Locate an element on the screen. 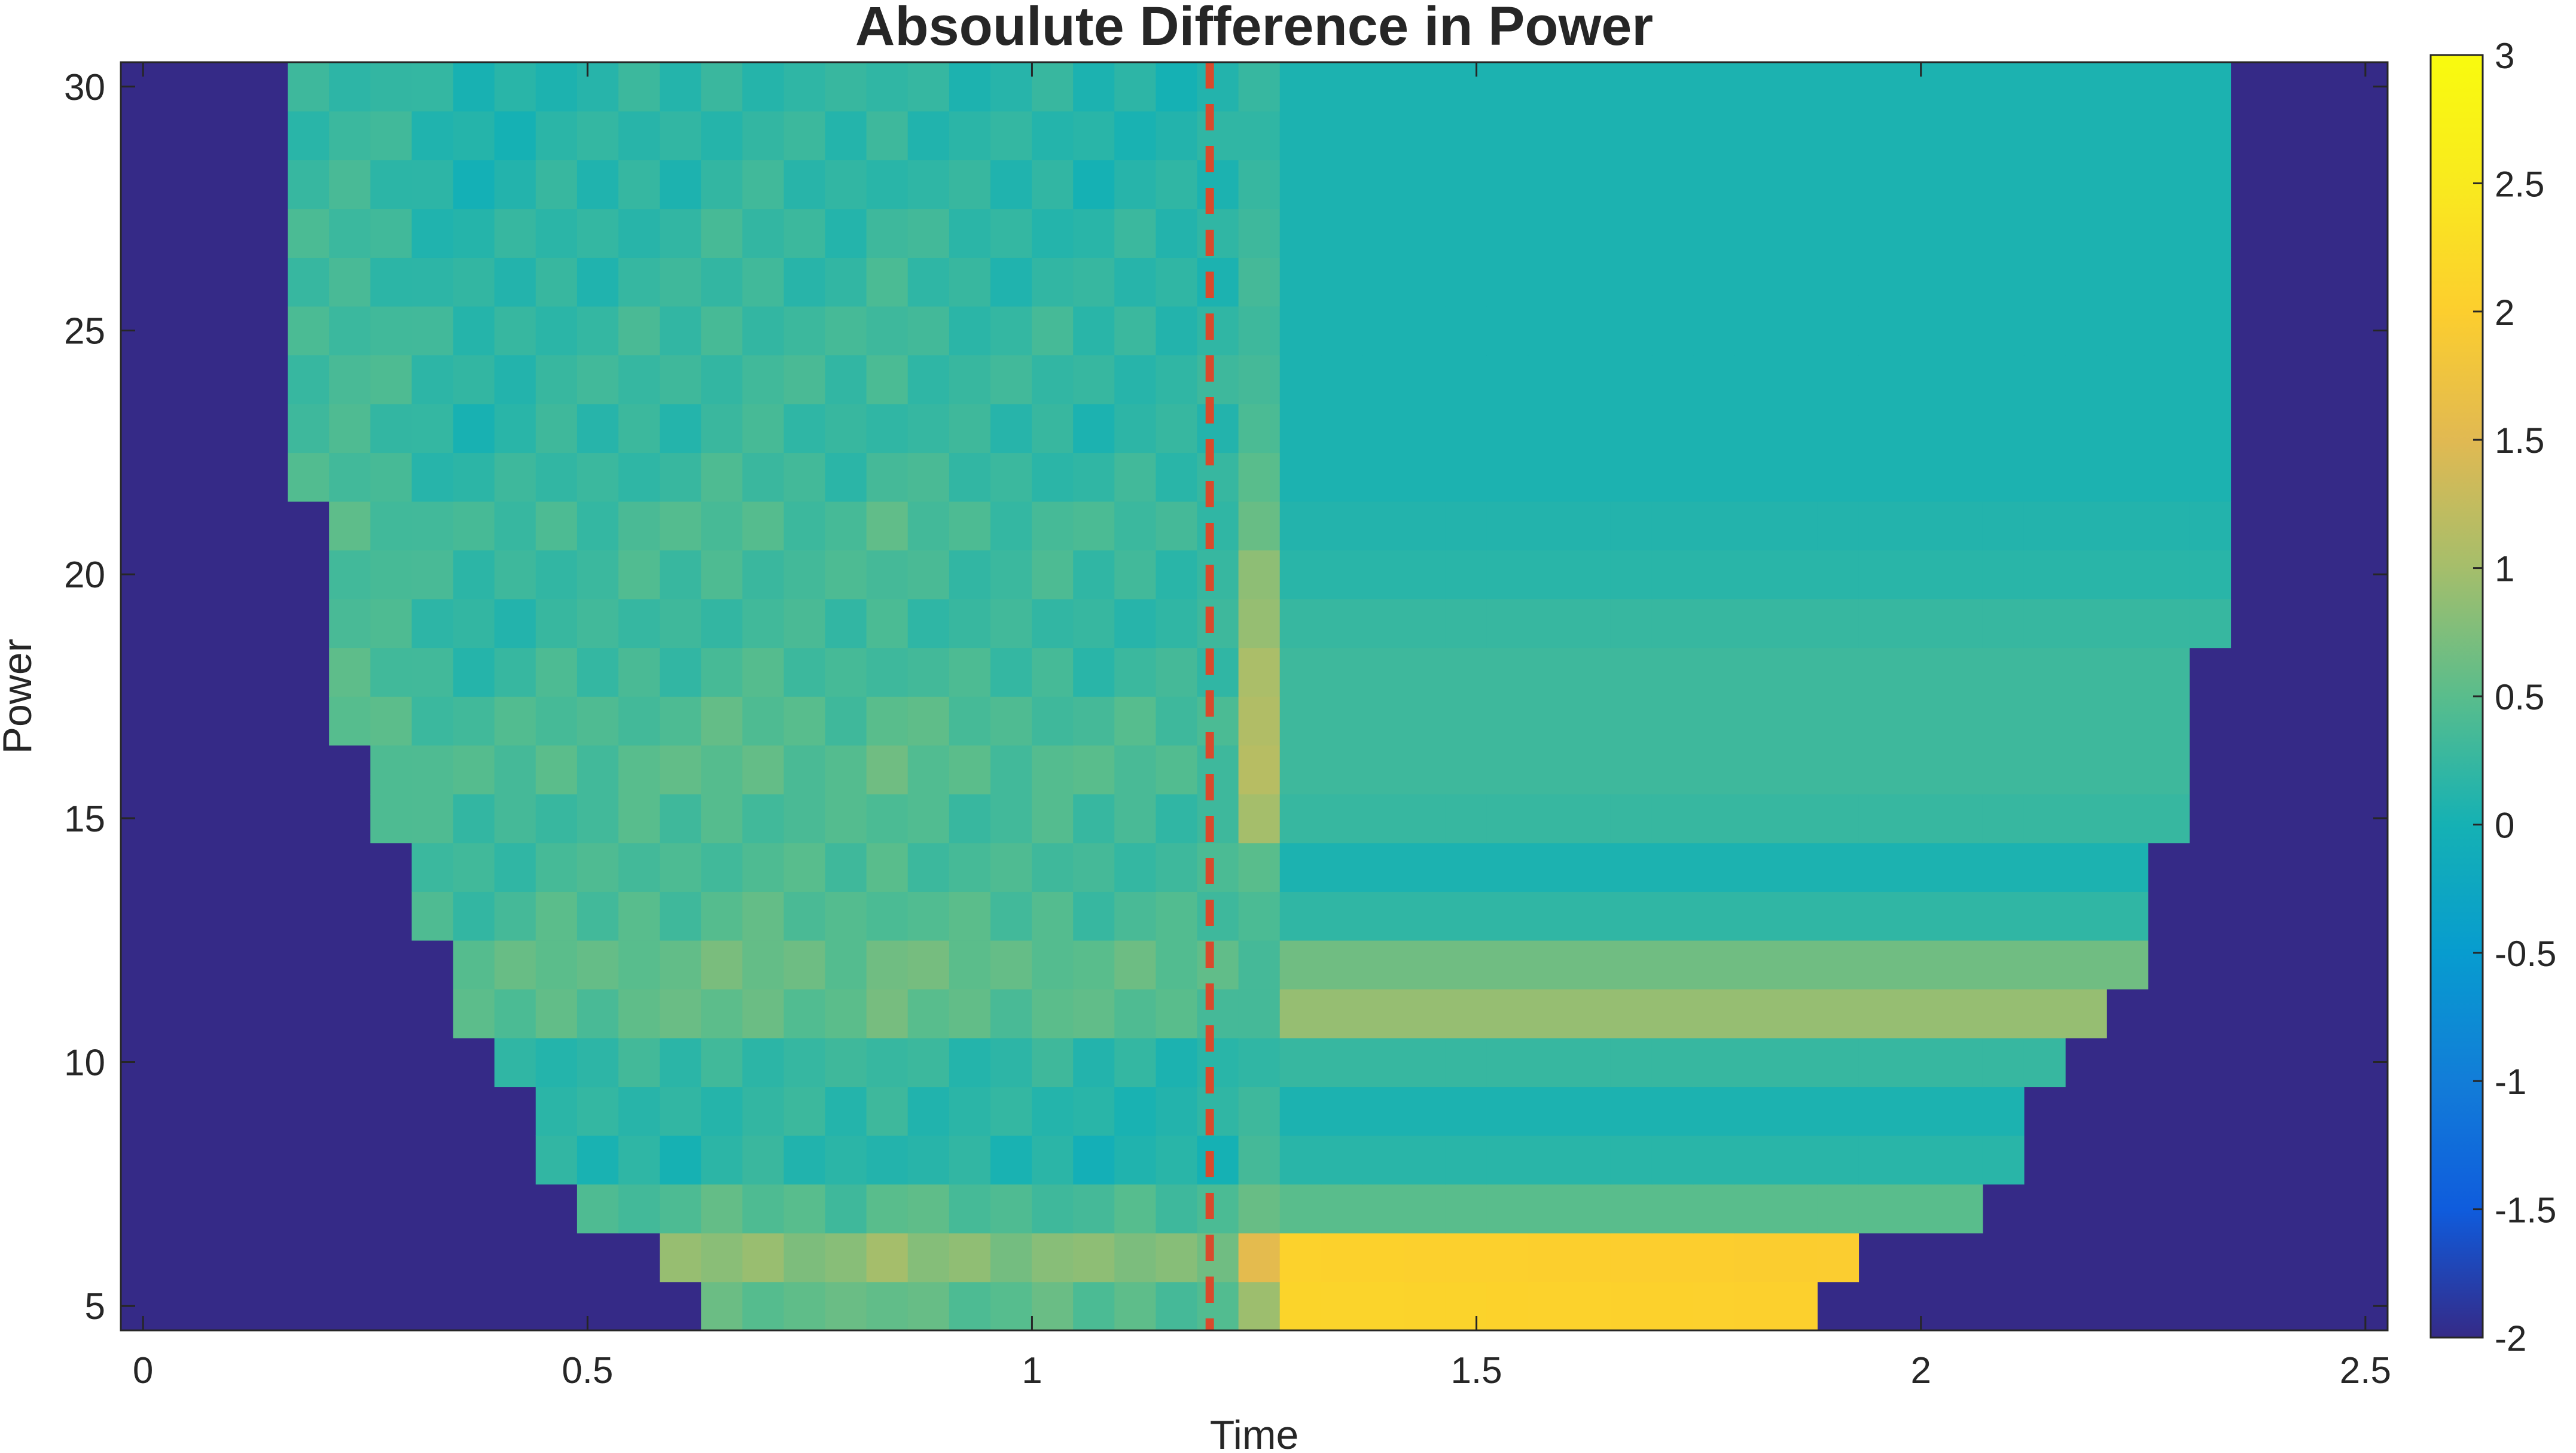 The height and width of the screenshot is (1453, 2576). y-axis-label: Power is located at coordinates (20, 696).